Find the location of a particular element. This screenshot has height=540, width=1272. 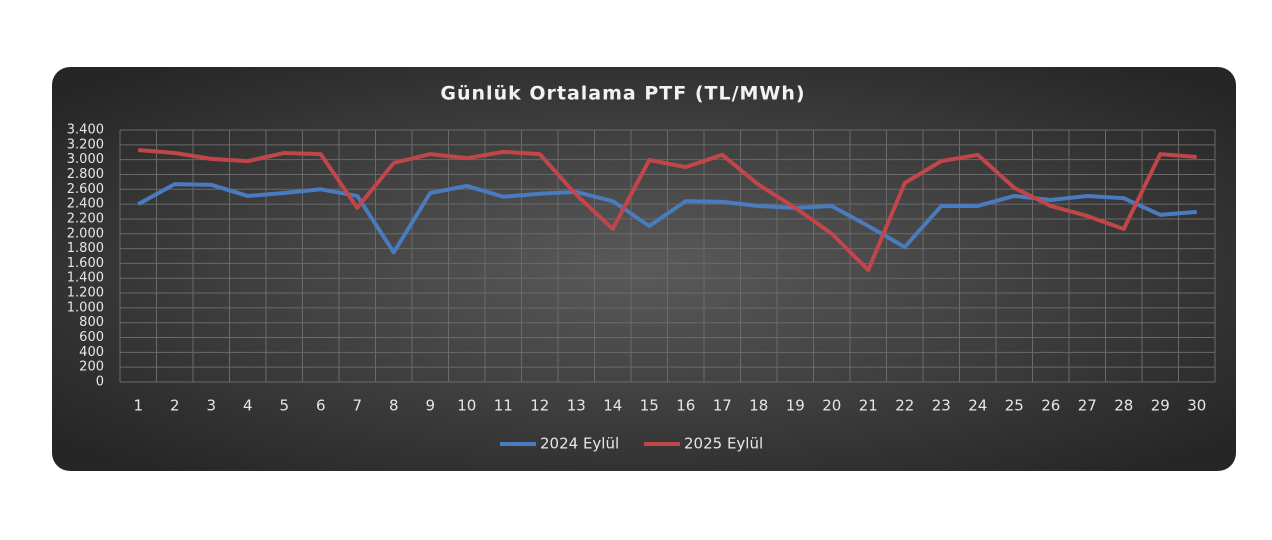

y-tick-label: 2.800 is located at coordinates (85, 174).